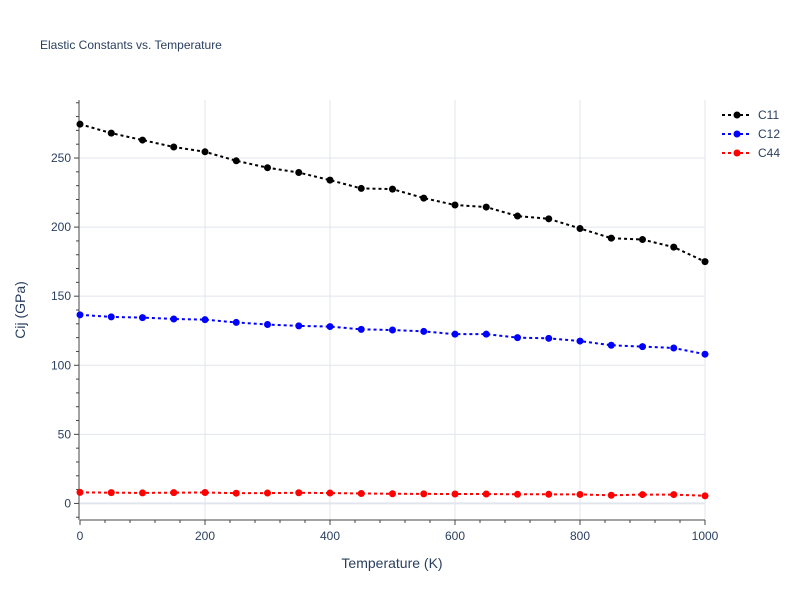 This screenshot has height=600, width=800. What do you see at coordinates (61, 365) in the screenshot?
I see `y-tick-label: 100` at bounding box center [61, 365].